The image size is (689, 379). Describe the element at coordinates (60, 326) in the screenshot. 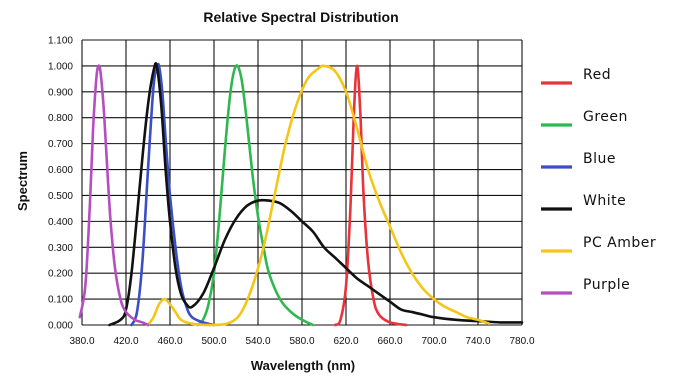

I see `y-tick-label: 0.000` at that location.